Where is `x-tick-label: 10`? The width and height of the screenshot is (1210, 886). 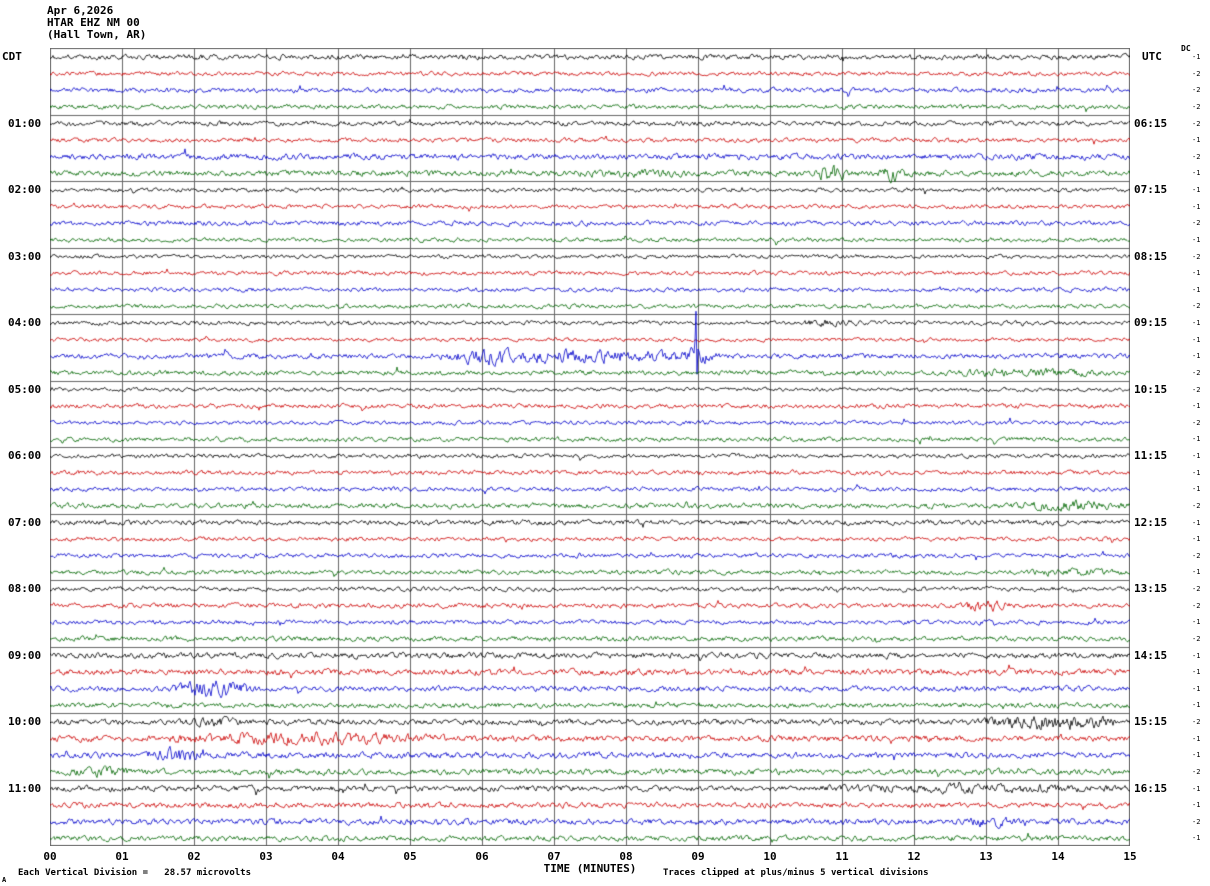
x-tick-label: 10 is located at coordinates (770, 856).